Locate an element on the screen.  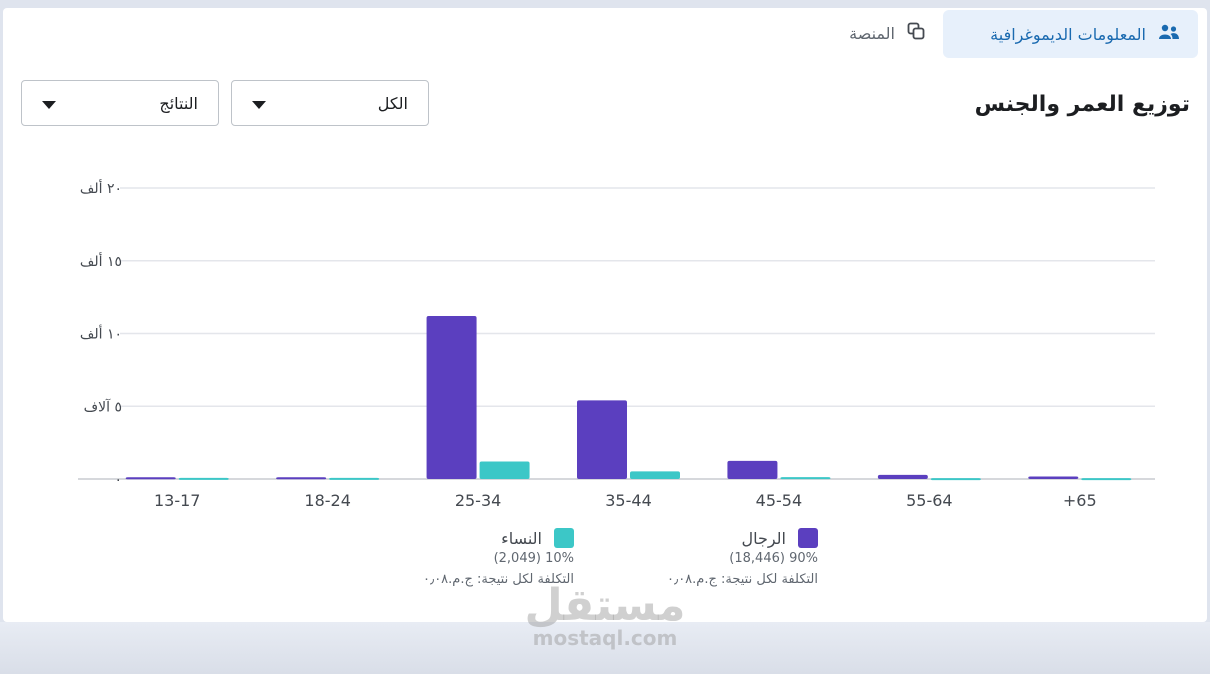
x-tick-label: 55-64 is located at coordinates (929, 500).